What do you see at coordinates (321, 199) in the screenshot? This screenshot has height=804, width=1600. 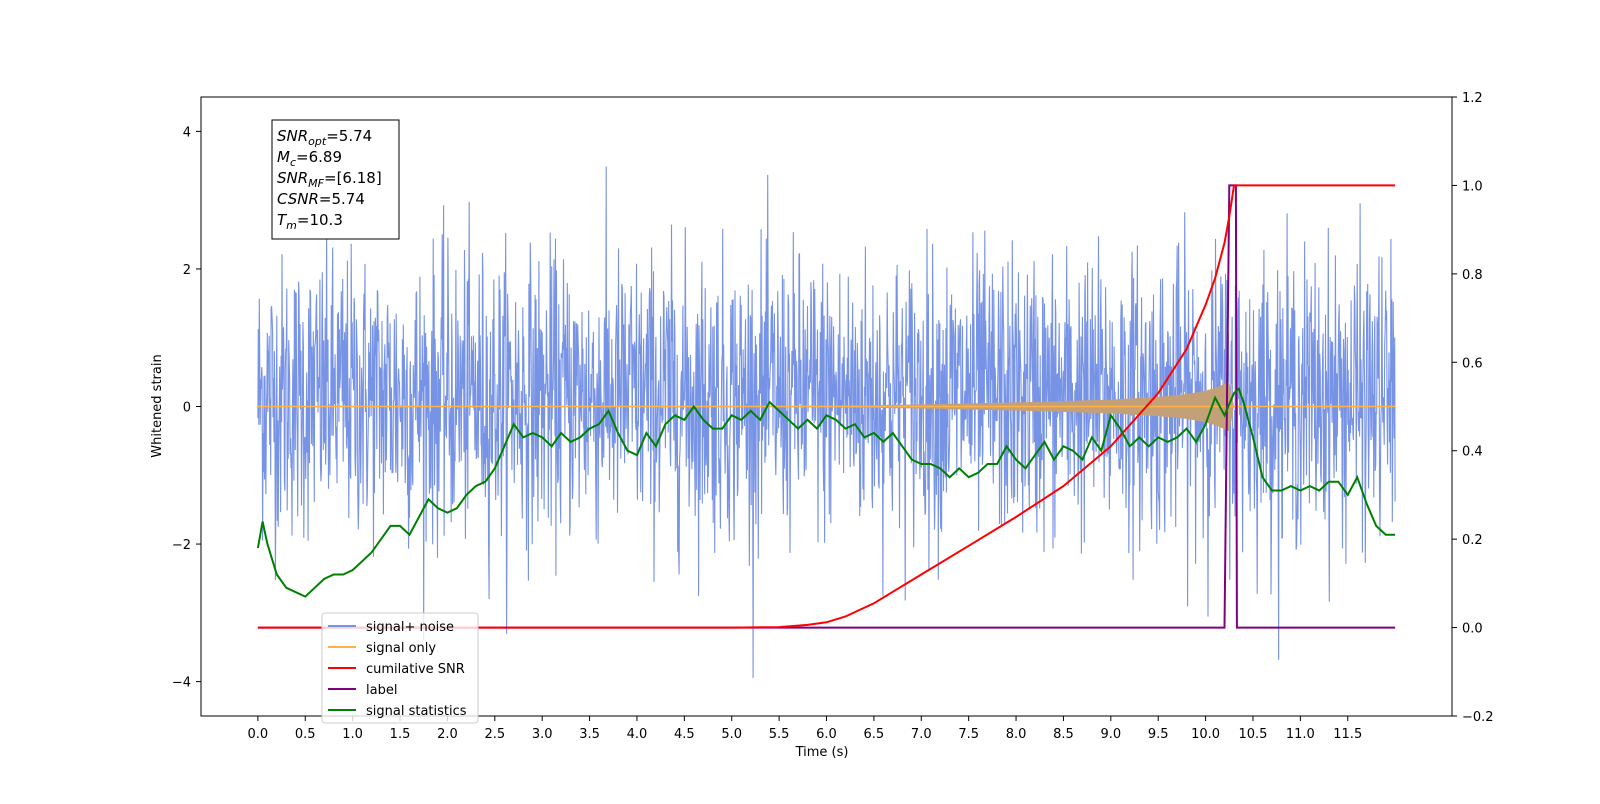 I see `info-box-line: CSNR=5.74` at bounding box center [321, 199].